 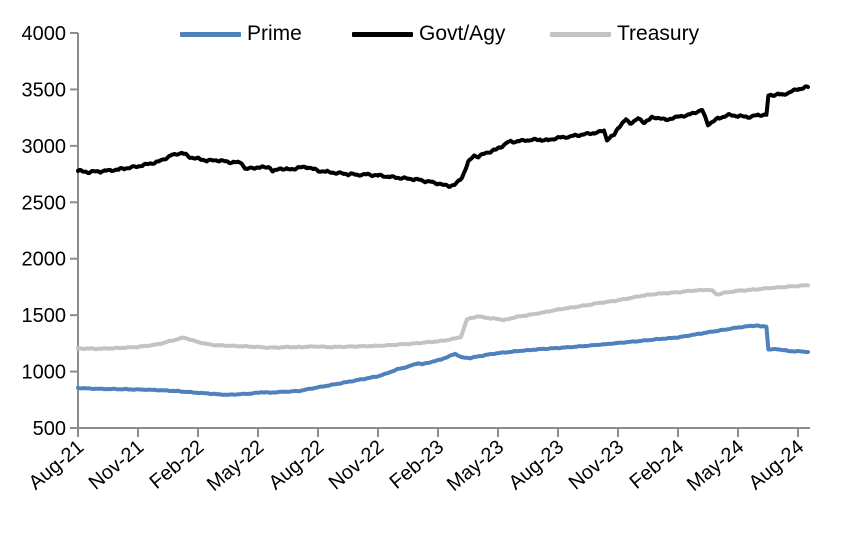 What do you see at coordinates (715, 466) in the screenshot?
I see `x-tick-label-may-24: May-24` at bounding box center [715, 466].